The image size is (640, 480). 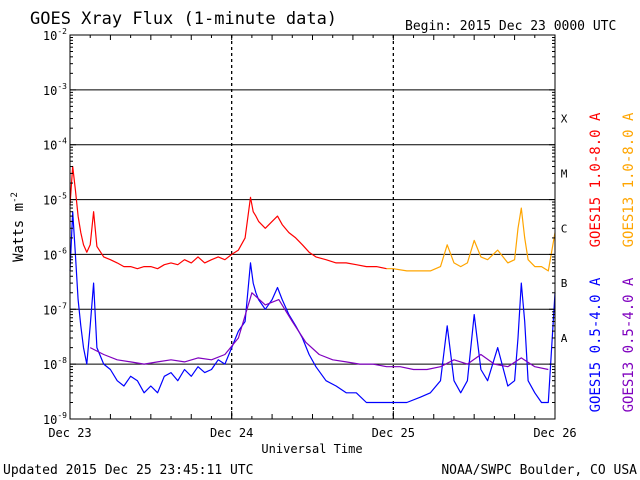 What do you see at coordinates (69, 433) in the screenshot?
I see `x-tick-label: Dec 23` at bounding box center [69, 433].